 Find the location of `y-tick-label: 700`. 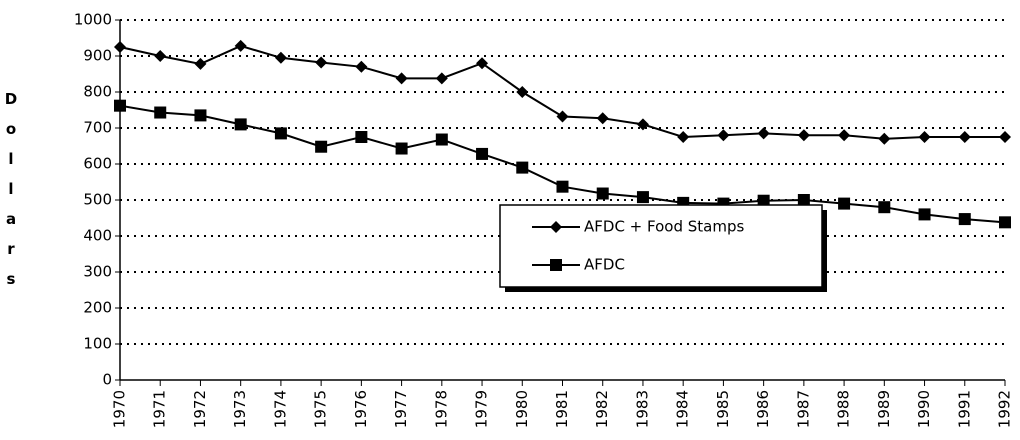

y-tick-label: 700 is located at coordinates (97, 128).